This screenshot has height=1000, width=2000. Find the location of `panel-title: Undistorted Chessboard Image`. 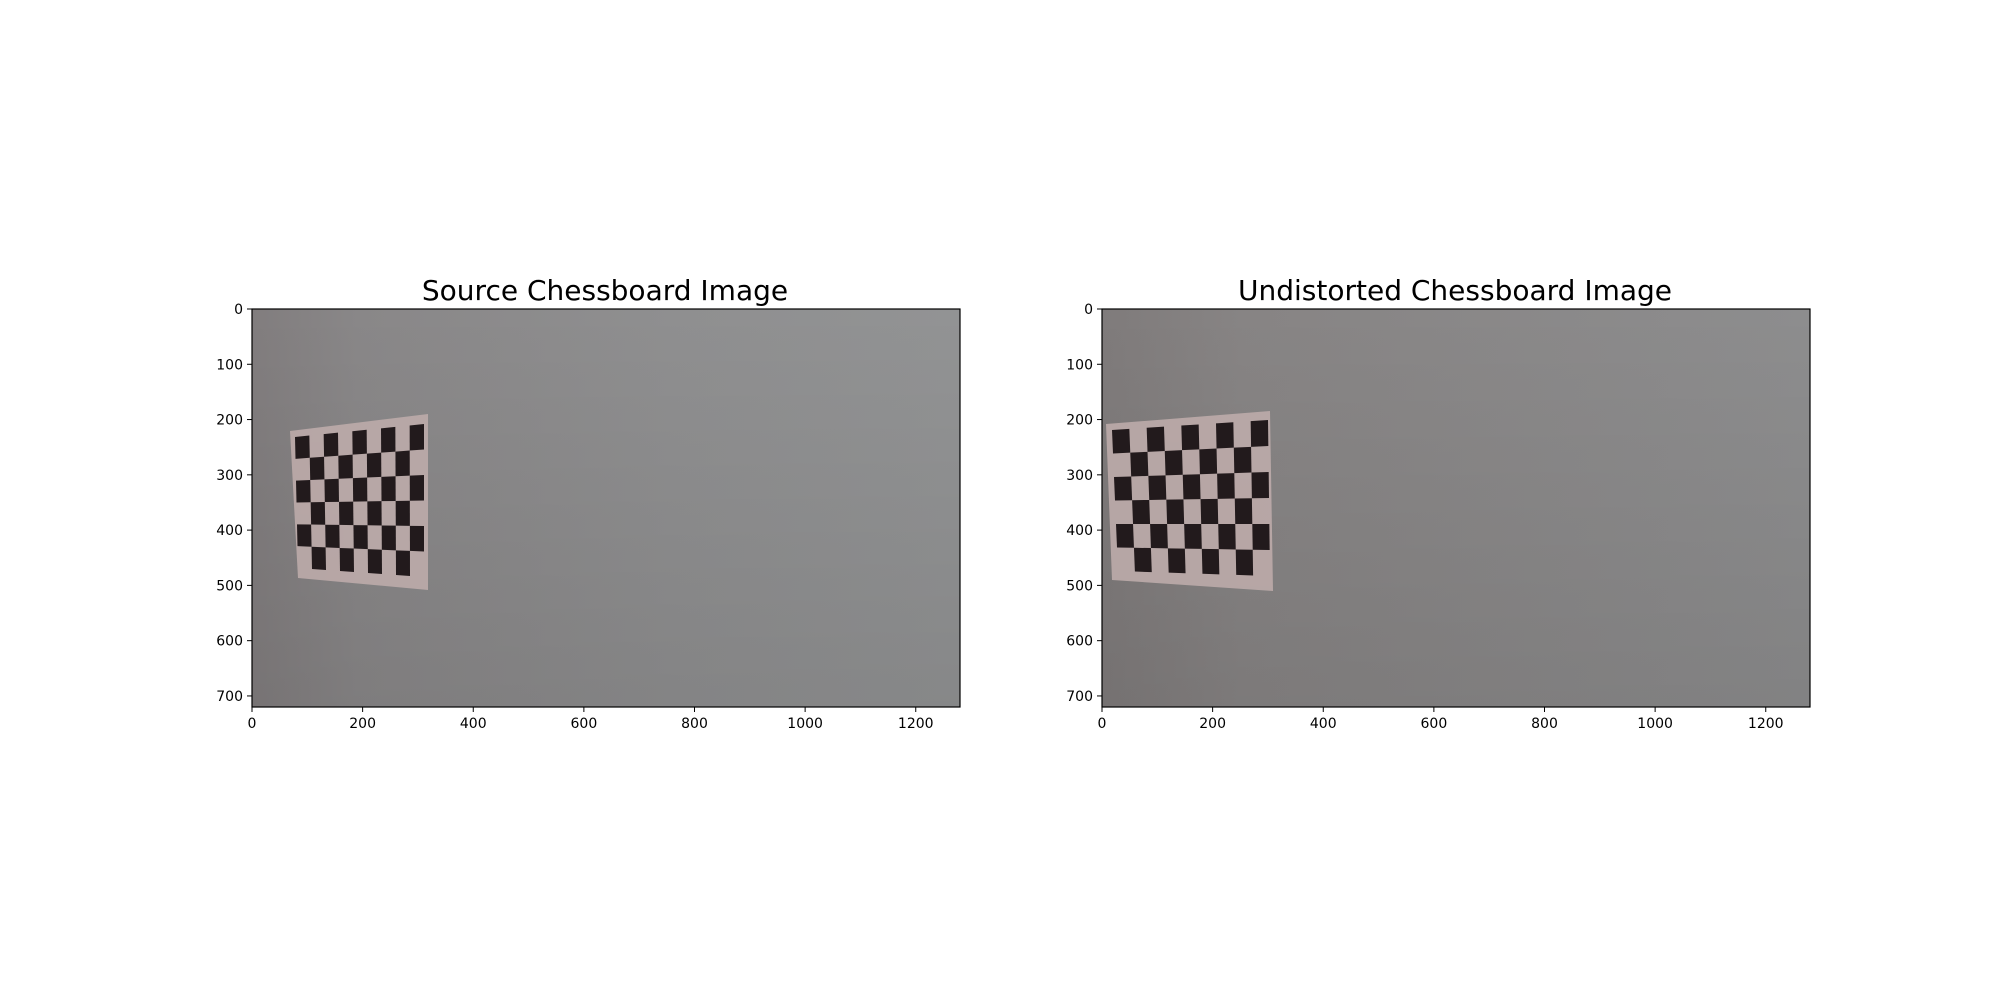

panel-title: Undistorted Chessboard Image is located at coordinates (1455, 290).